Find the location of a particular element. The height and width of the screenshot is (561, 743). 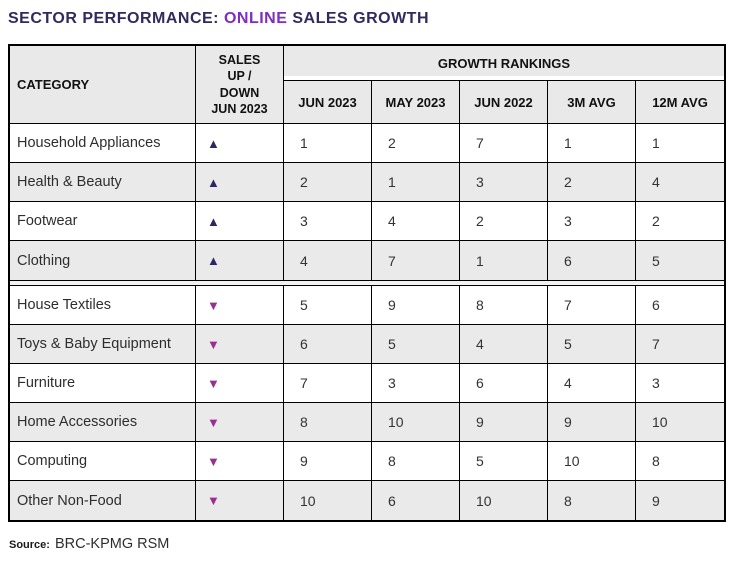

category-cell: Health & Beauty is located at coordinates (103, 182).